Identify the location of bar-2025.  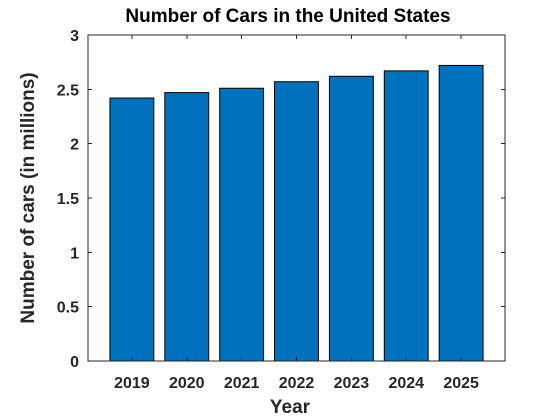
(461, 213).